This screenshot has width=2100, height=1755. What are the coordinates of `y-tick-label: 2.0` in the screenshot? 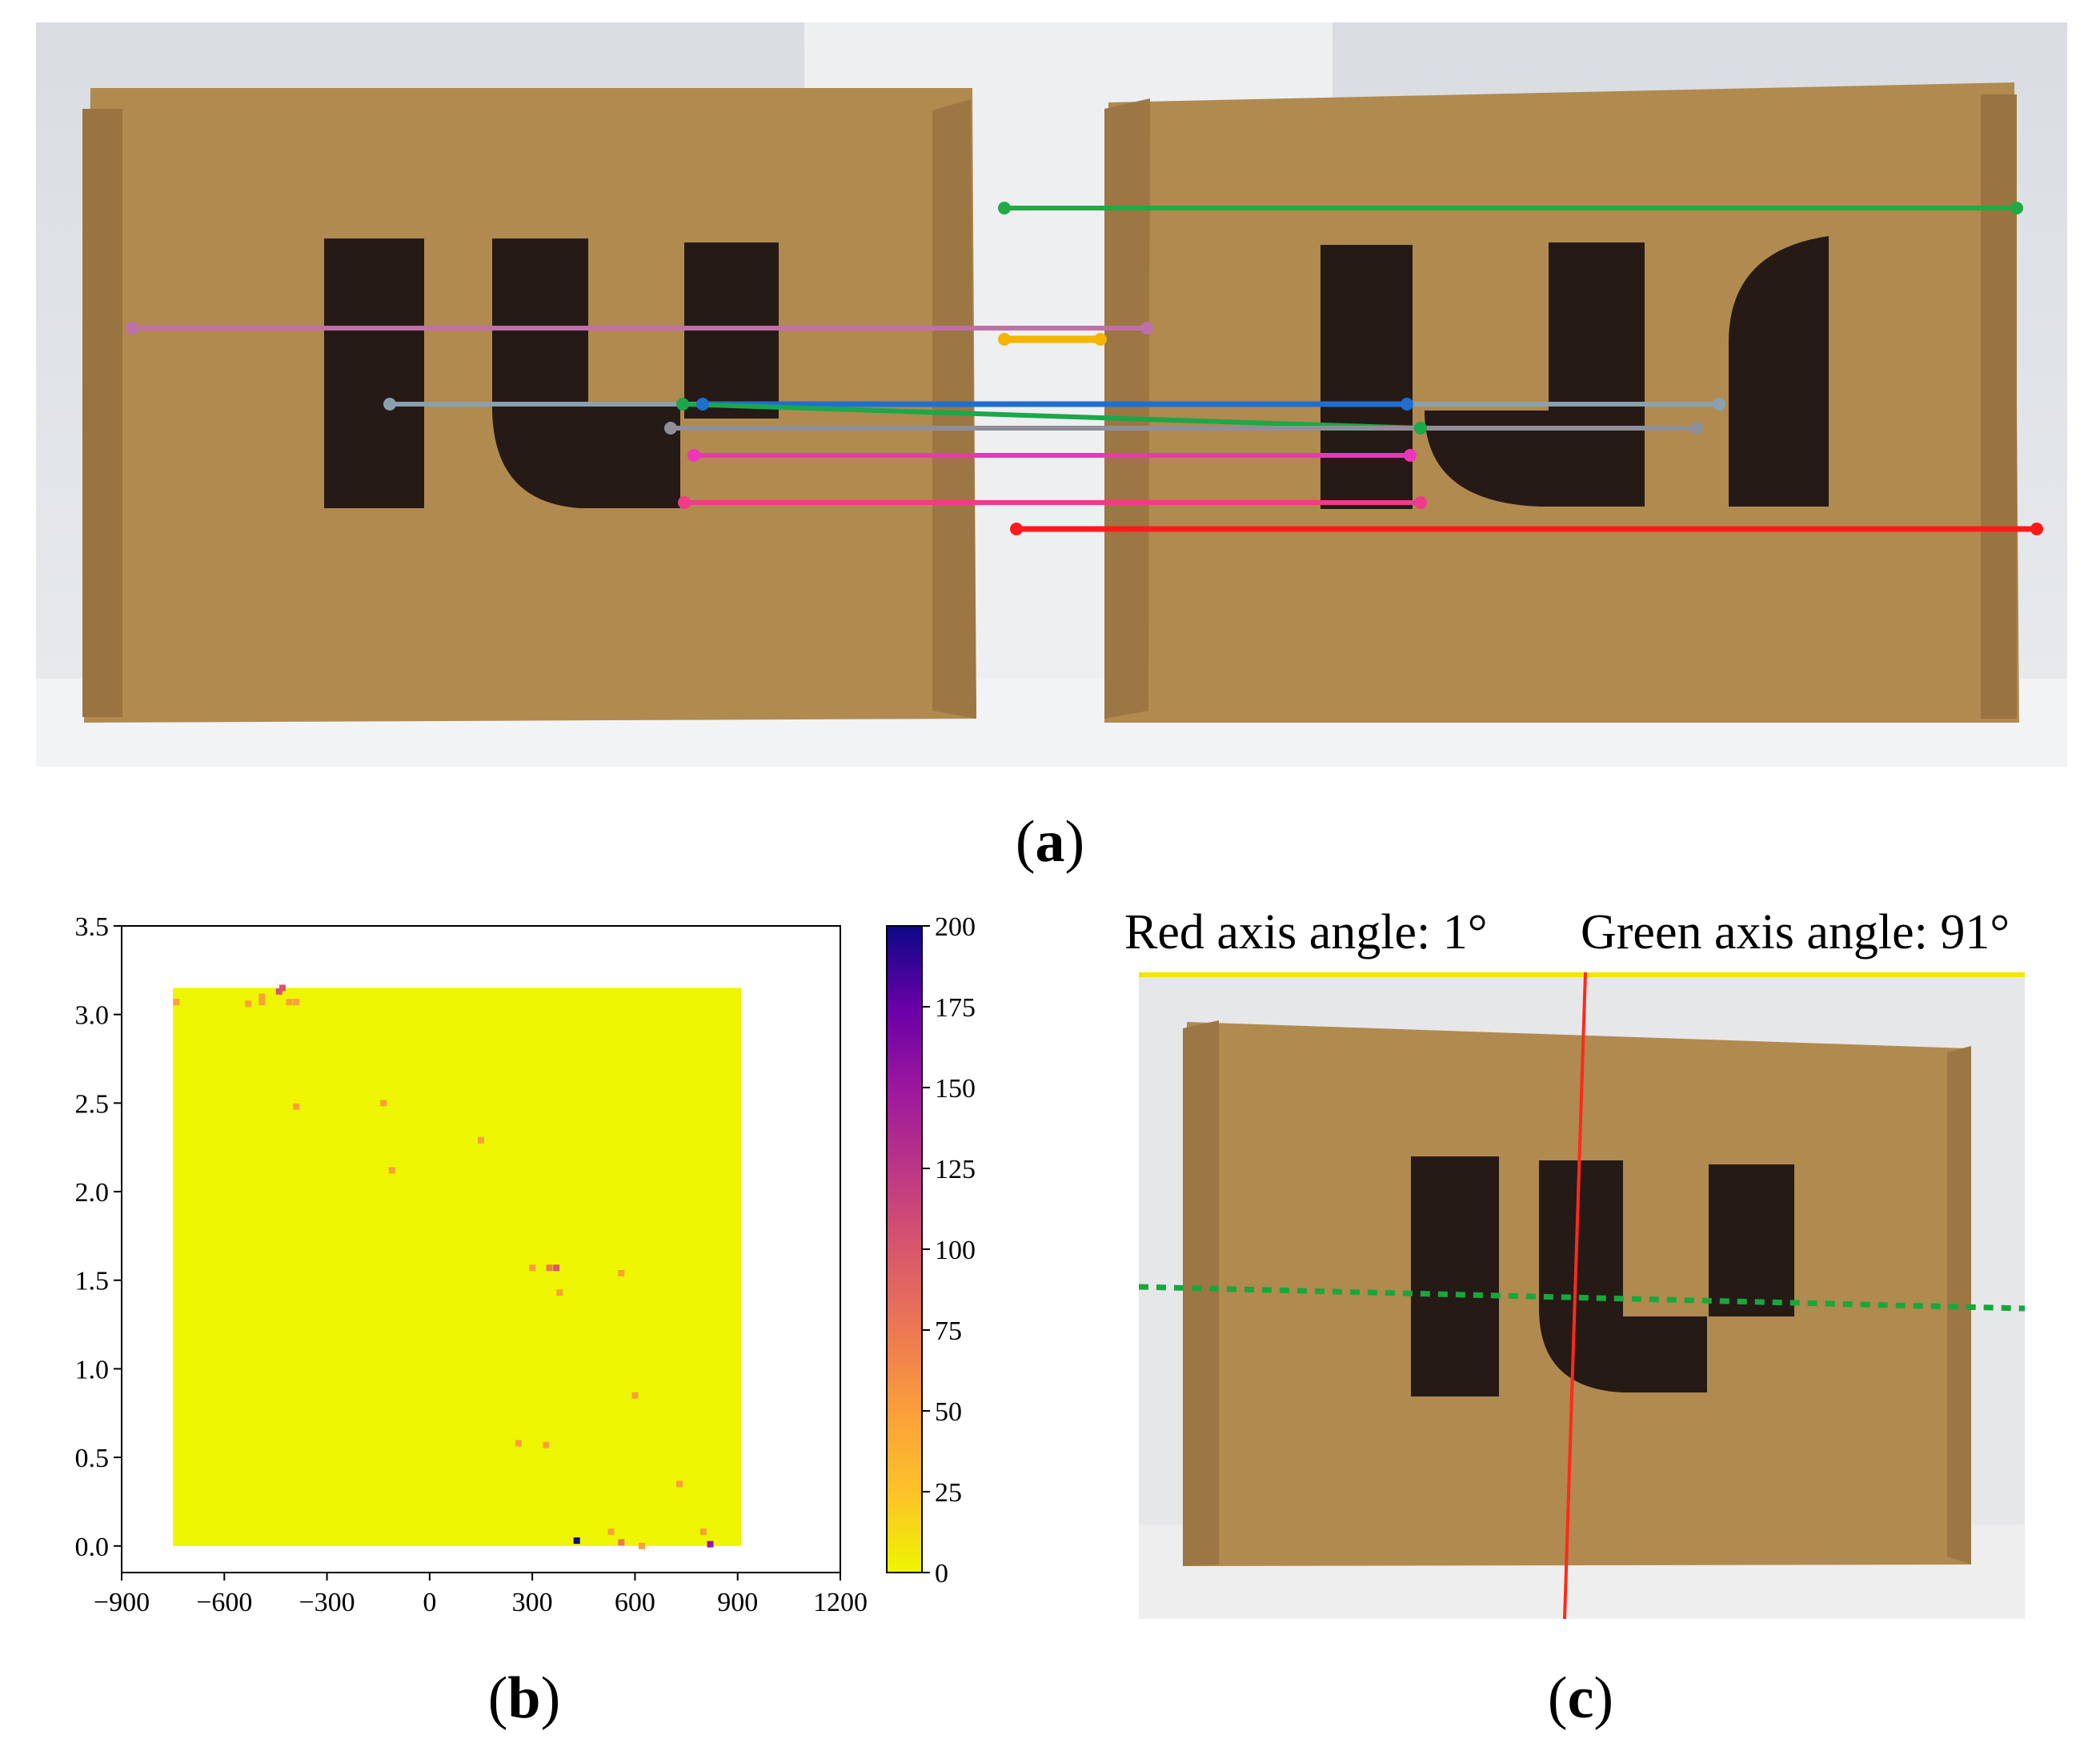 It's located at (92, 1193).